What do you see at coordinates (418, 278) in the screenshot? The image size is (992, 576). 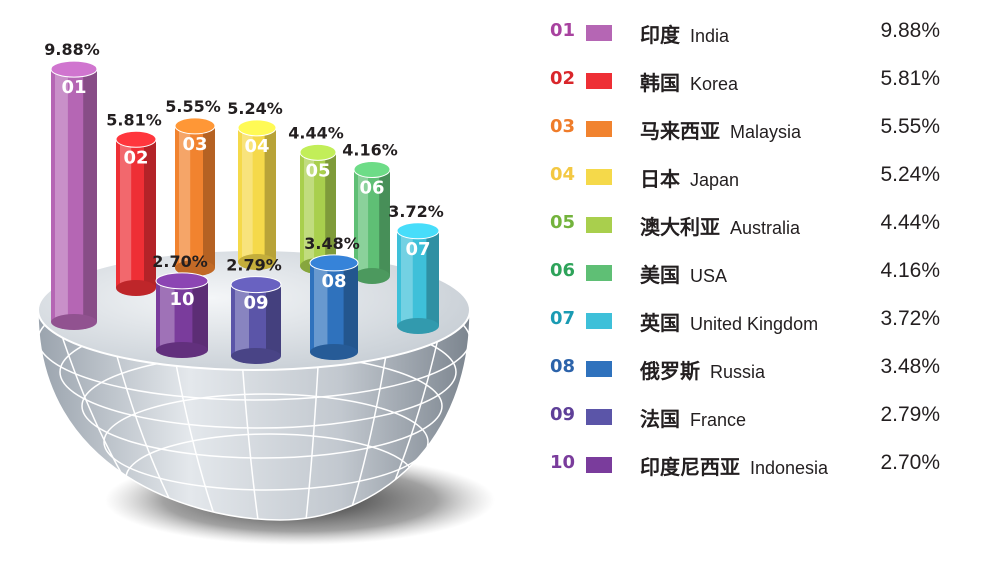 I see `bar-07: 07` at bounding box center [418, 278].